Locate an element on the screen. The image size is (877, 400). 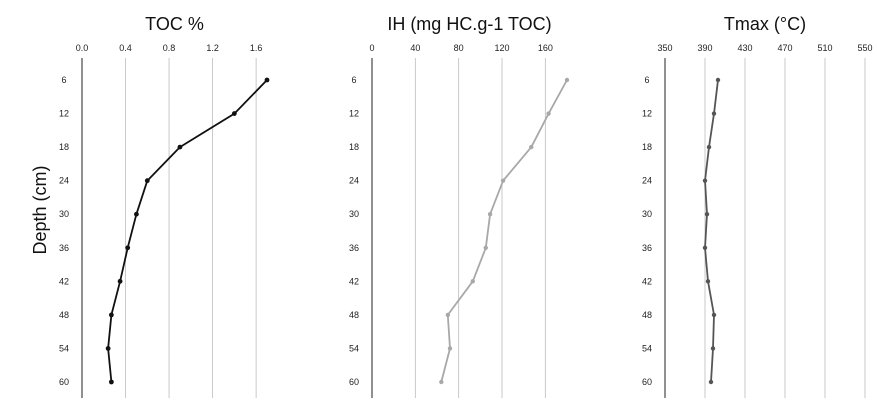
ih-y-tick-label: 18 is located at coordinates (354, 147).